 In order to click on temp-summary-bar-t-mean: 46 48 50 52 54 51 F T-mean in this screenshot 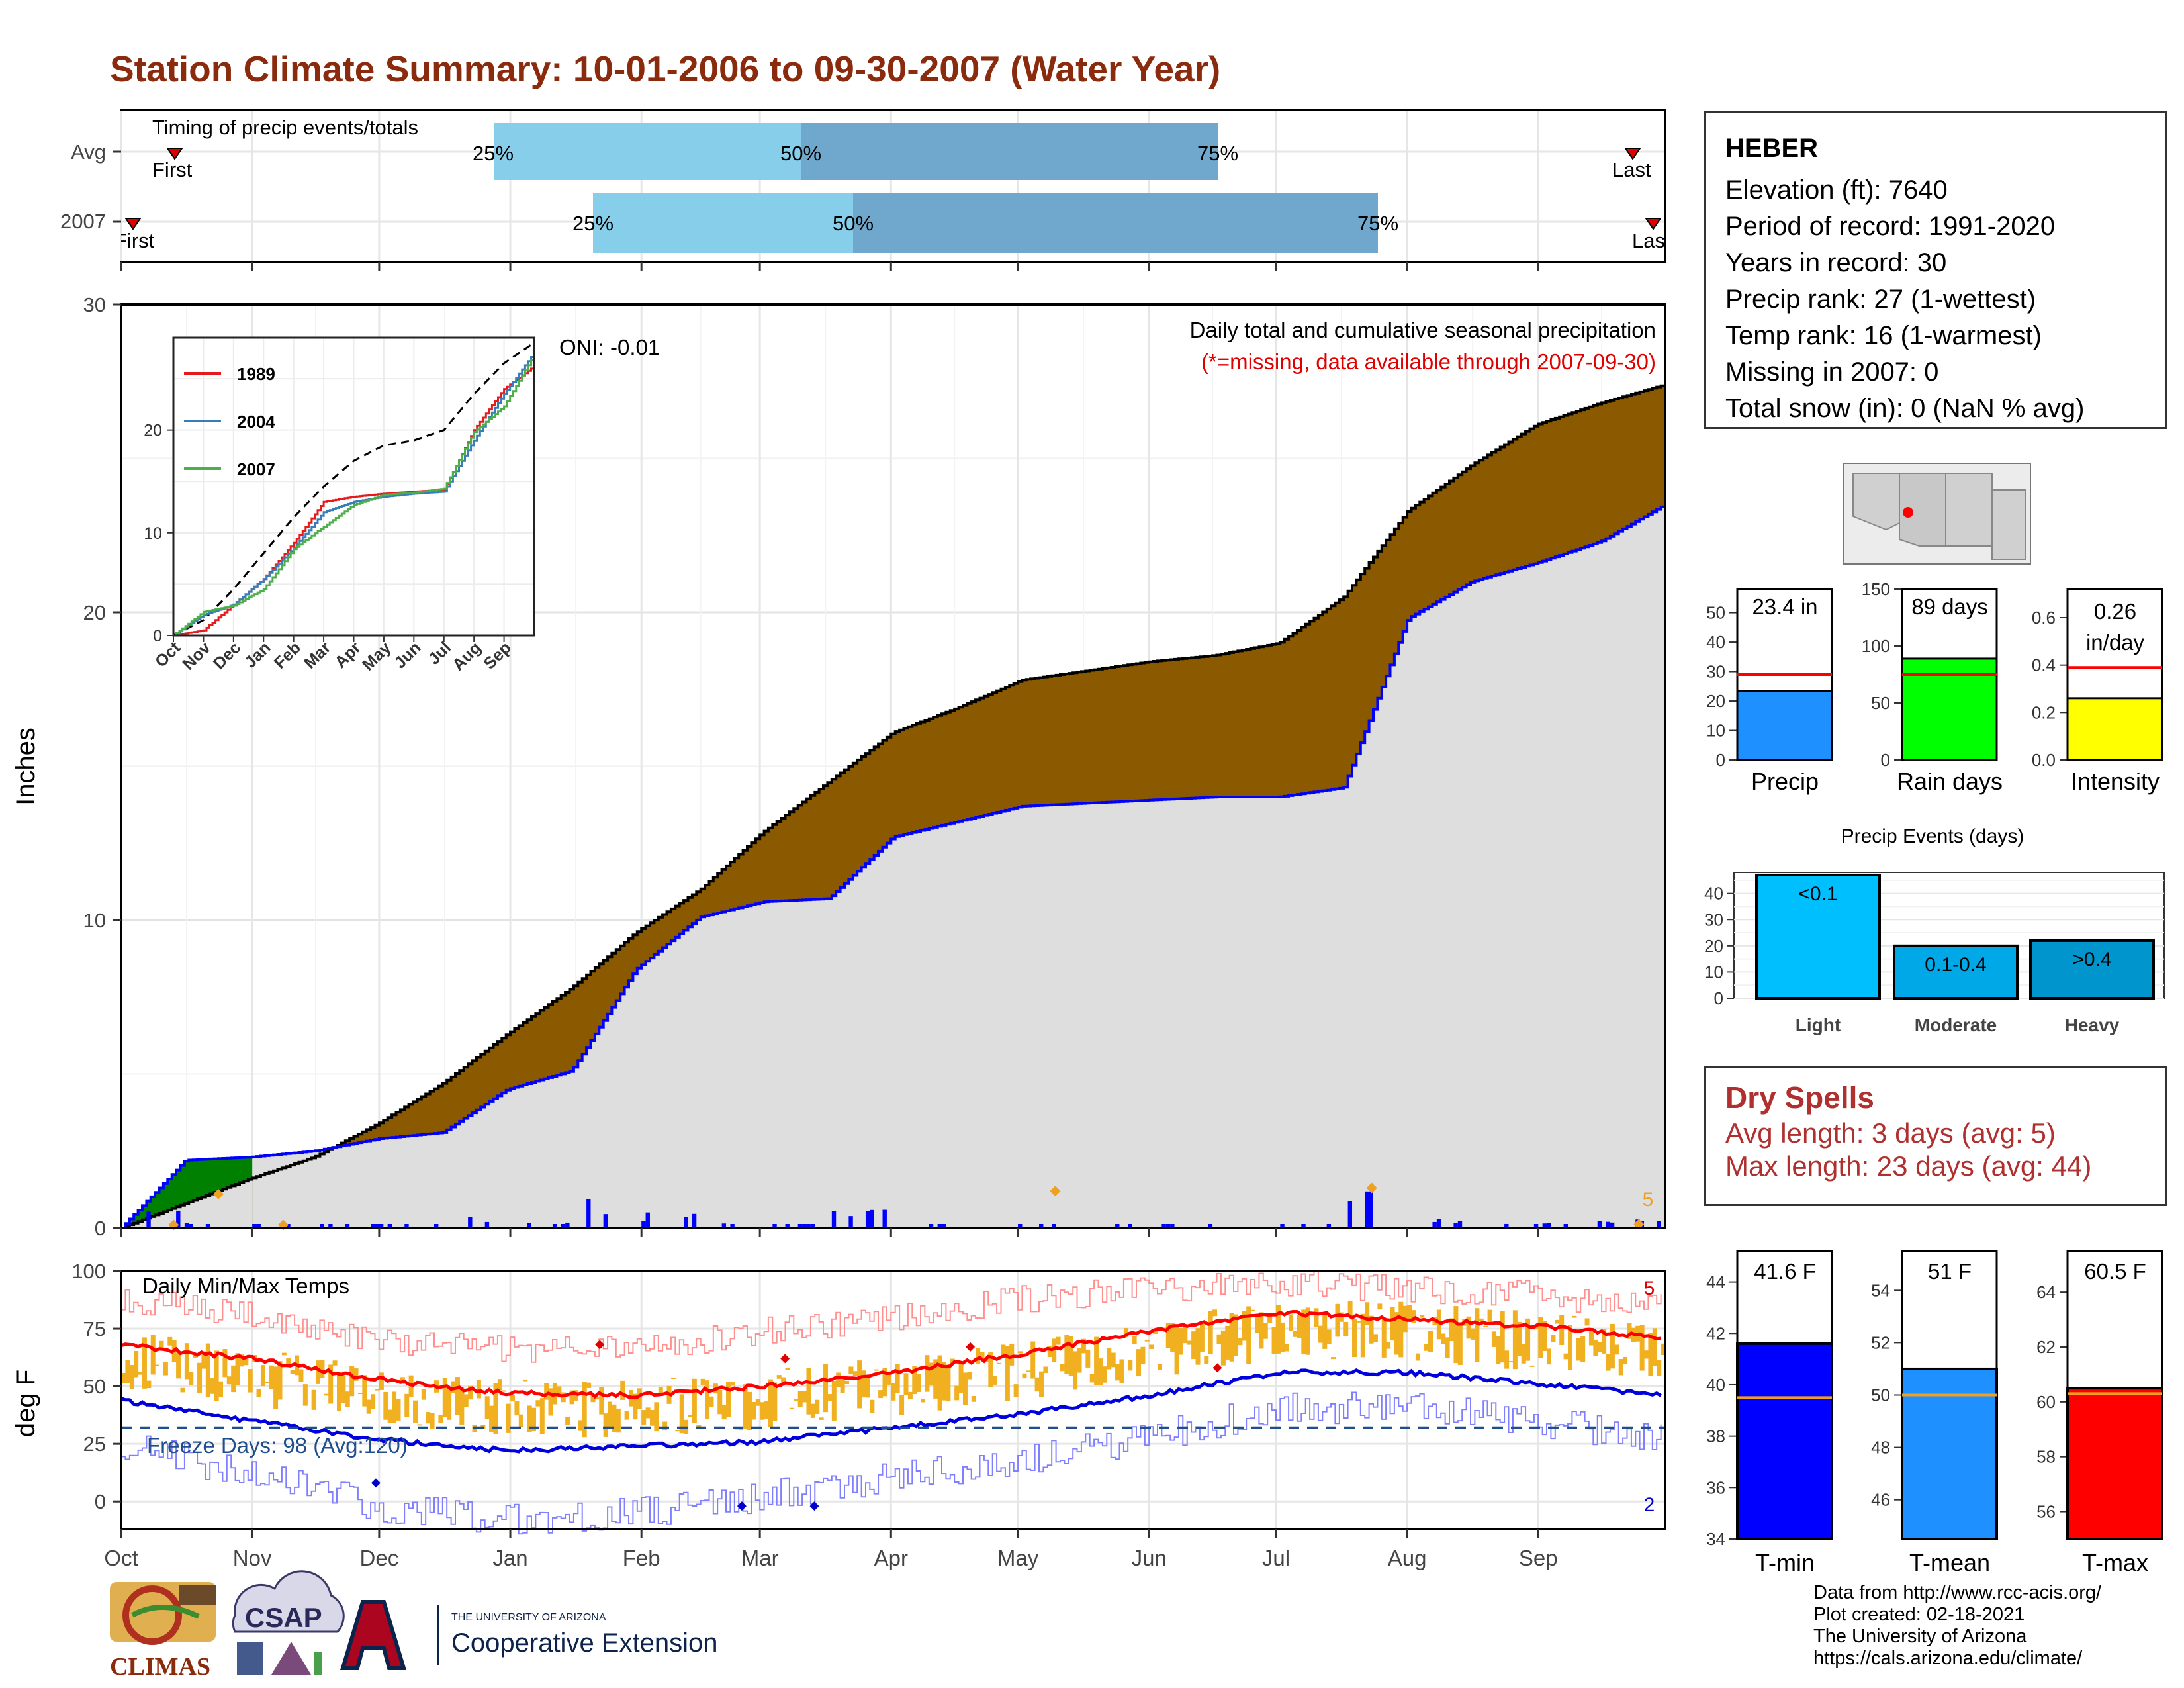, I will do `click(1934, 1413)`.